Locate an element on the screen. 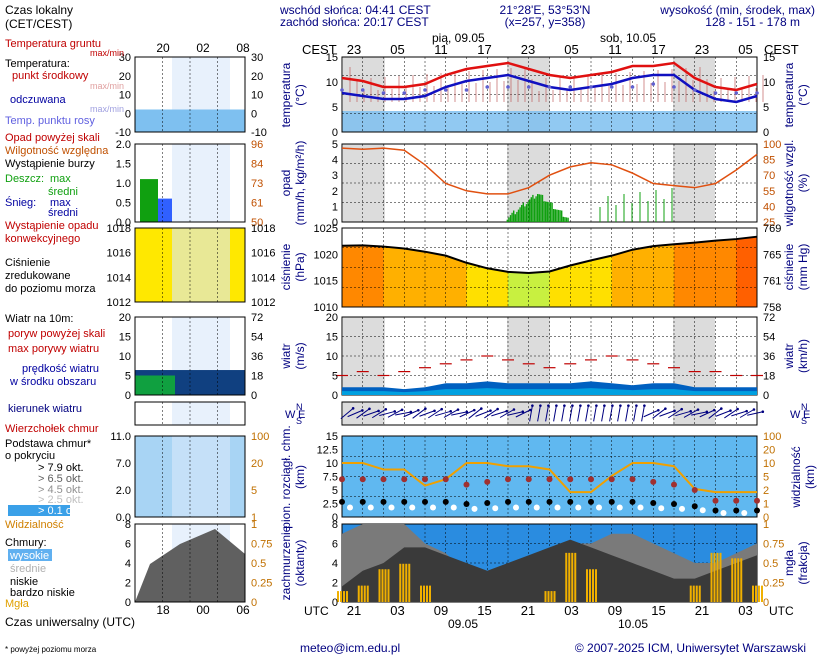  legend-high-bg is located at coordinates (30, 555).